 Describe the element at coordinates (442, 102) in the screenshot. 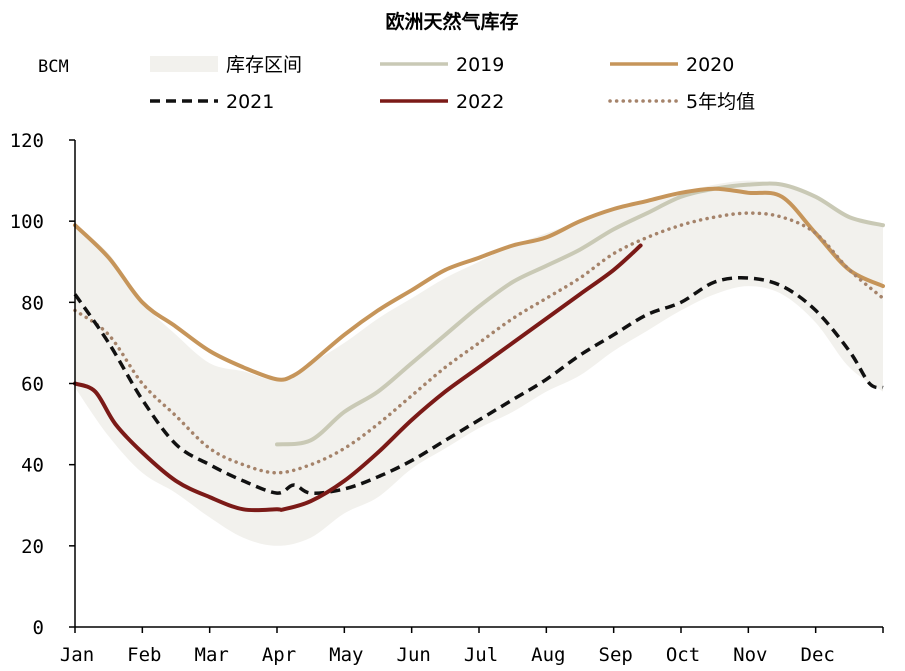

I see `legend-item-2022: 2022` at that location.